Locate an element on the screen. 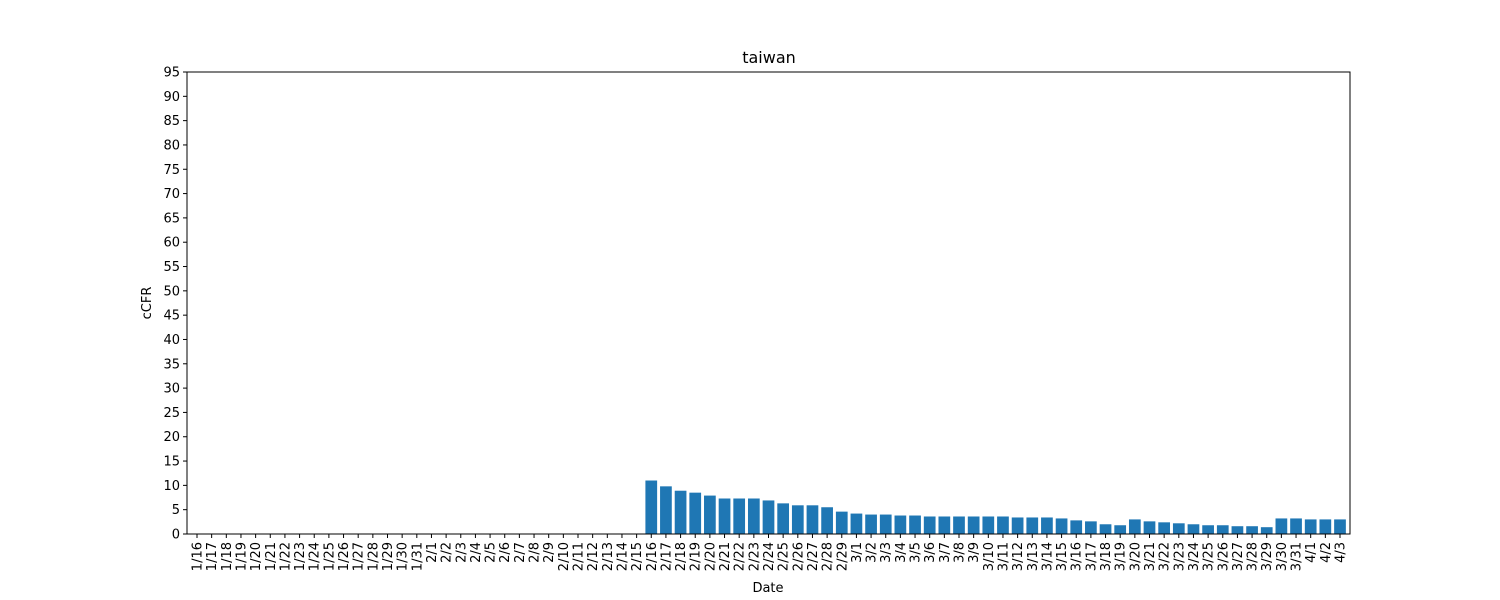 Image resolution: width=1500 pixels, height=600 pixels. x-tick-label: 2/19 is located at coordinates (696, 556).